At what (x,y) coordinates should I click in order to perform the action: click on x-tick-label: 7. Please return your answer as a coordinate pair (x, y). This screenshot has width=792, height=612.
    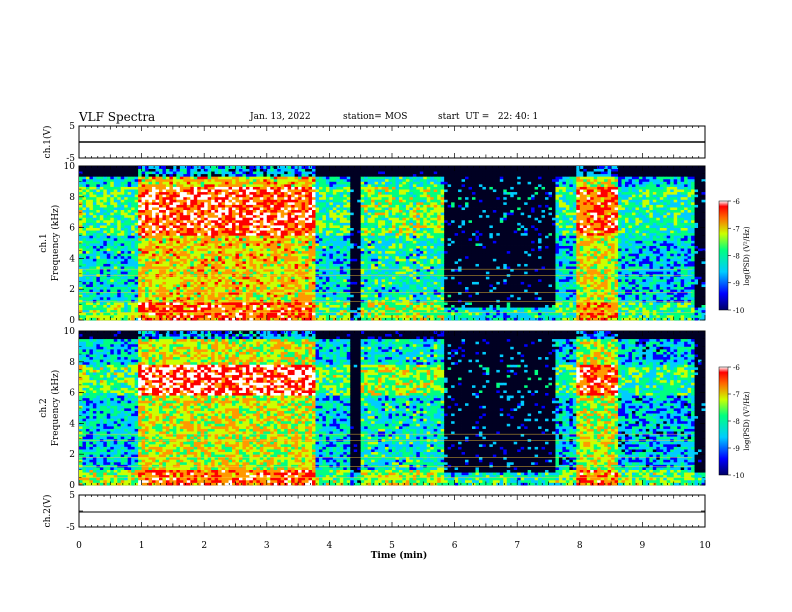
    Looking at the image, I should click on (517, 546).